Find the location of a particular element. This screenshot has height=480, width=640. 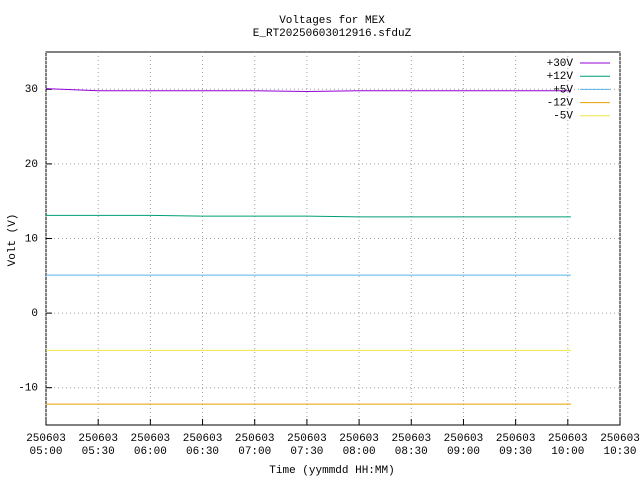

y-axis-label: Volt (V) is located at coordinates (13, 240).